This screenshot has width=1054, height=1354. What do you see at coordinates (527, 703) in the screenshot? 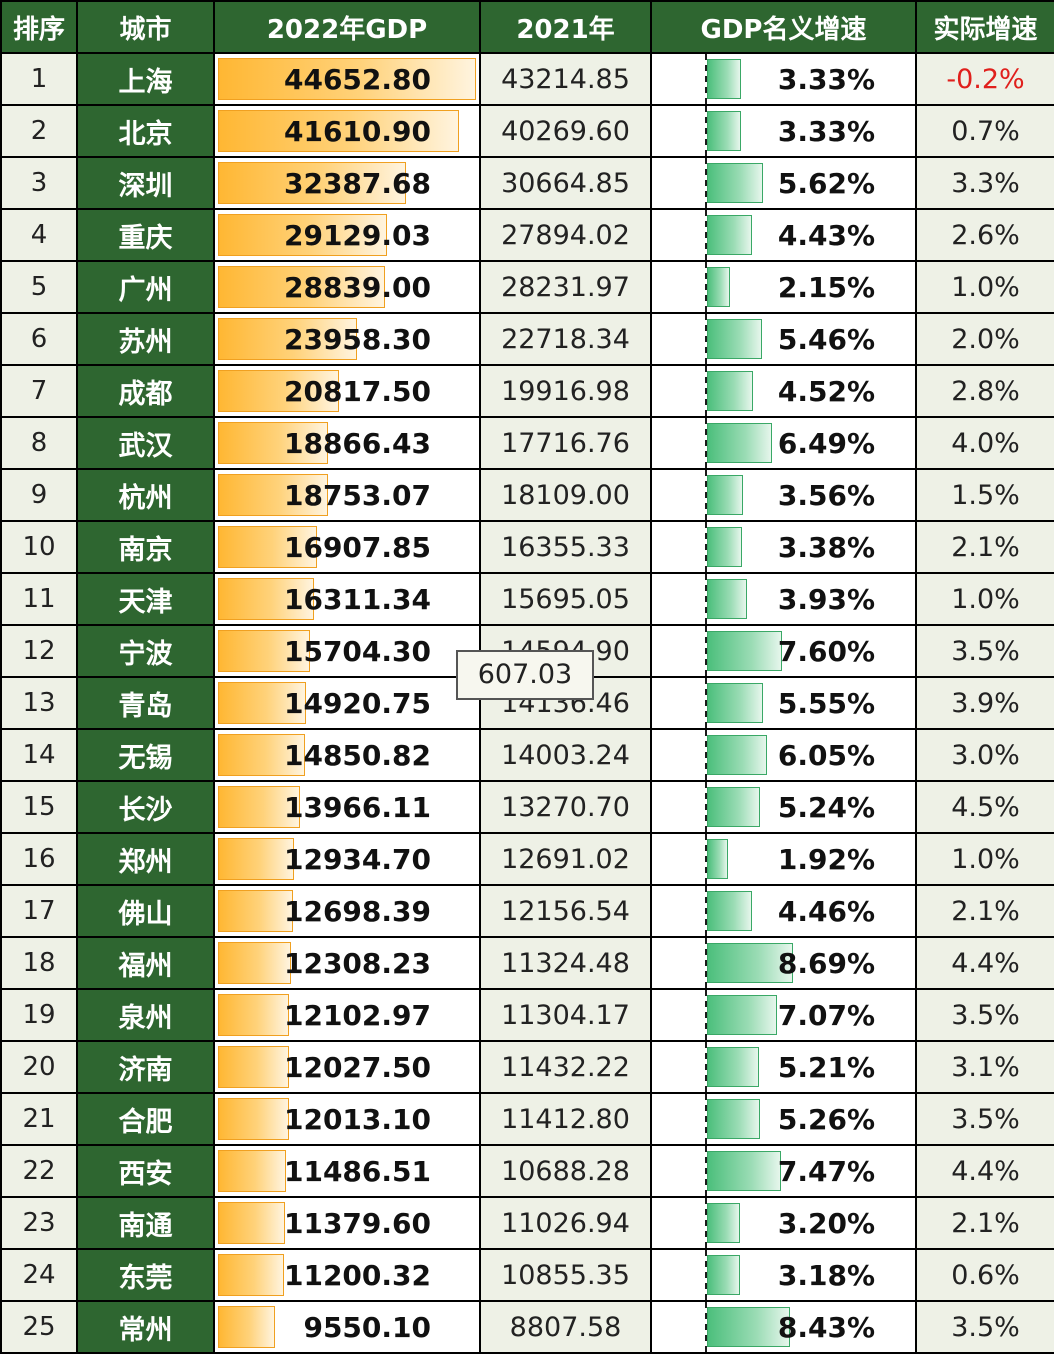
I see `table-row: 13 青岛 14920.75 14136.46 5.55% 3.9%` at bounding box center [527, 703].